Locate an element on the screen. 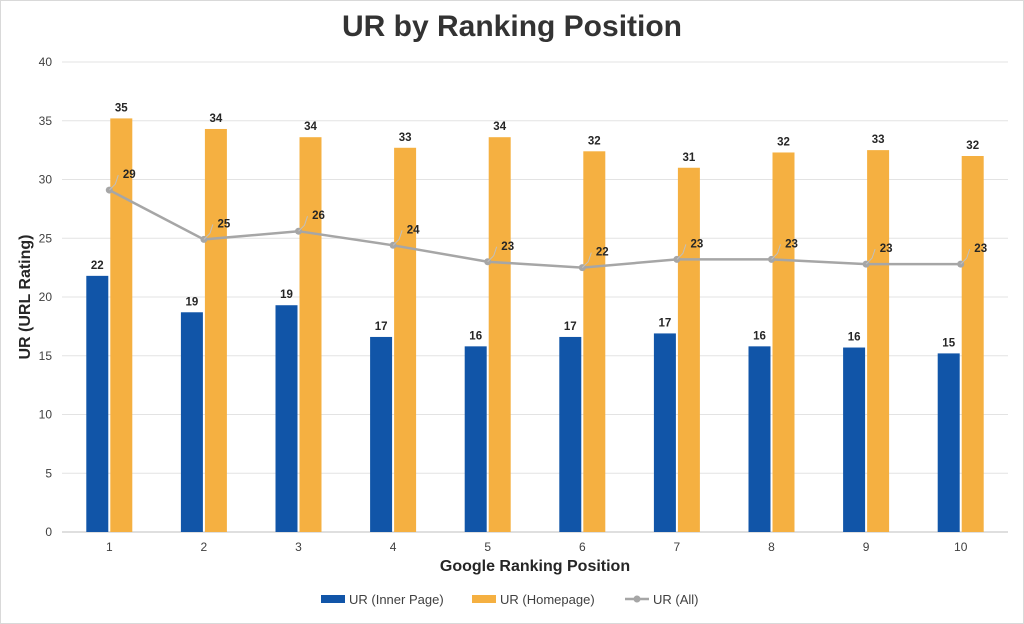  x-tick-label: 8 is located at coordinates (771, 547).